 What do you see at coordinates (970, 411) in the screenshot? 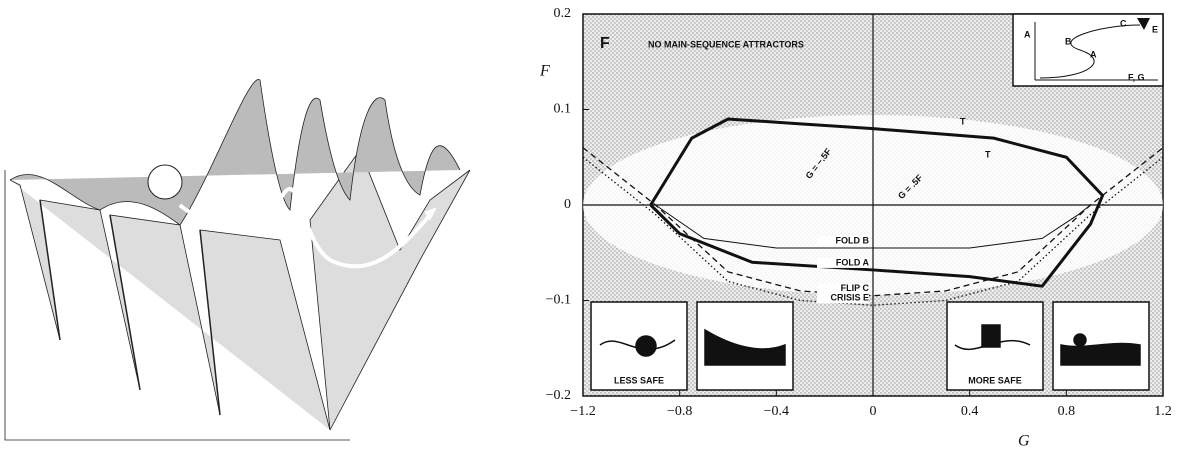
I see `x-tick-label: 0.4` at bounding box center [970, 411].